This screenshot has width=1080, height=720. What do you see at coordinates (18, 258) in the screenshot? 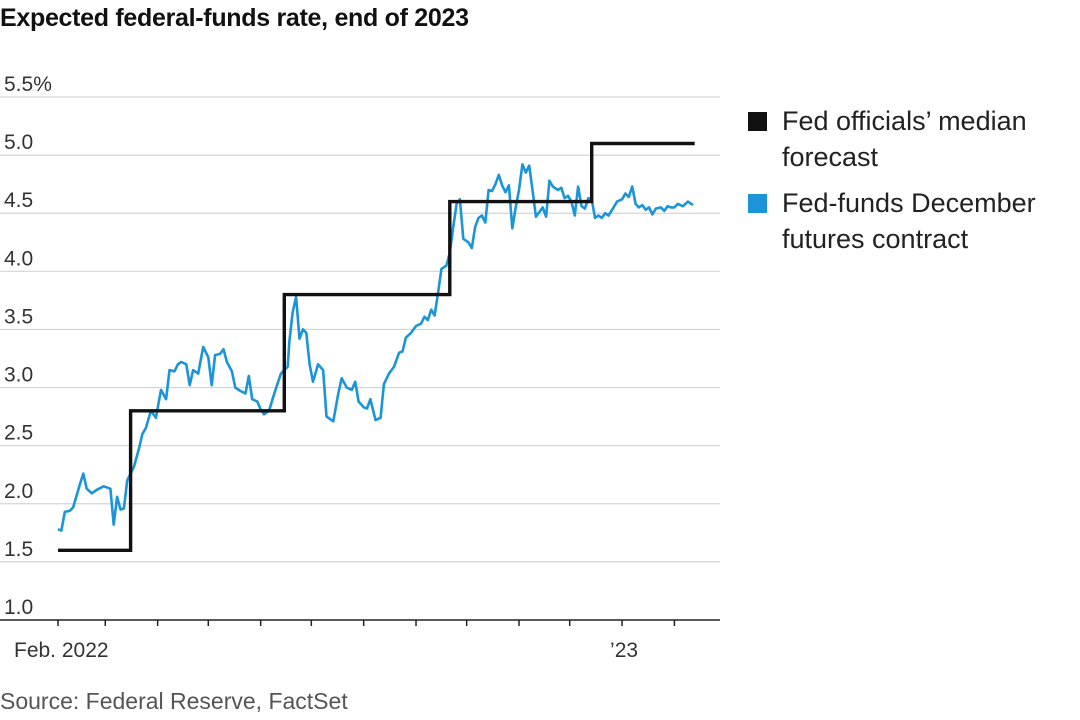
I see `y-tick-label: 4.0` at bounding box center [18, 258].